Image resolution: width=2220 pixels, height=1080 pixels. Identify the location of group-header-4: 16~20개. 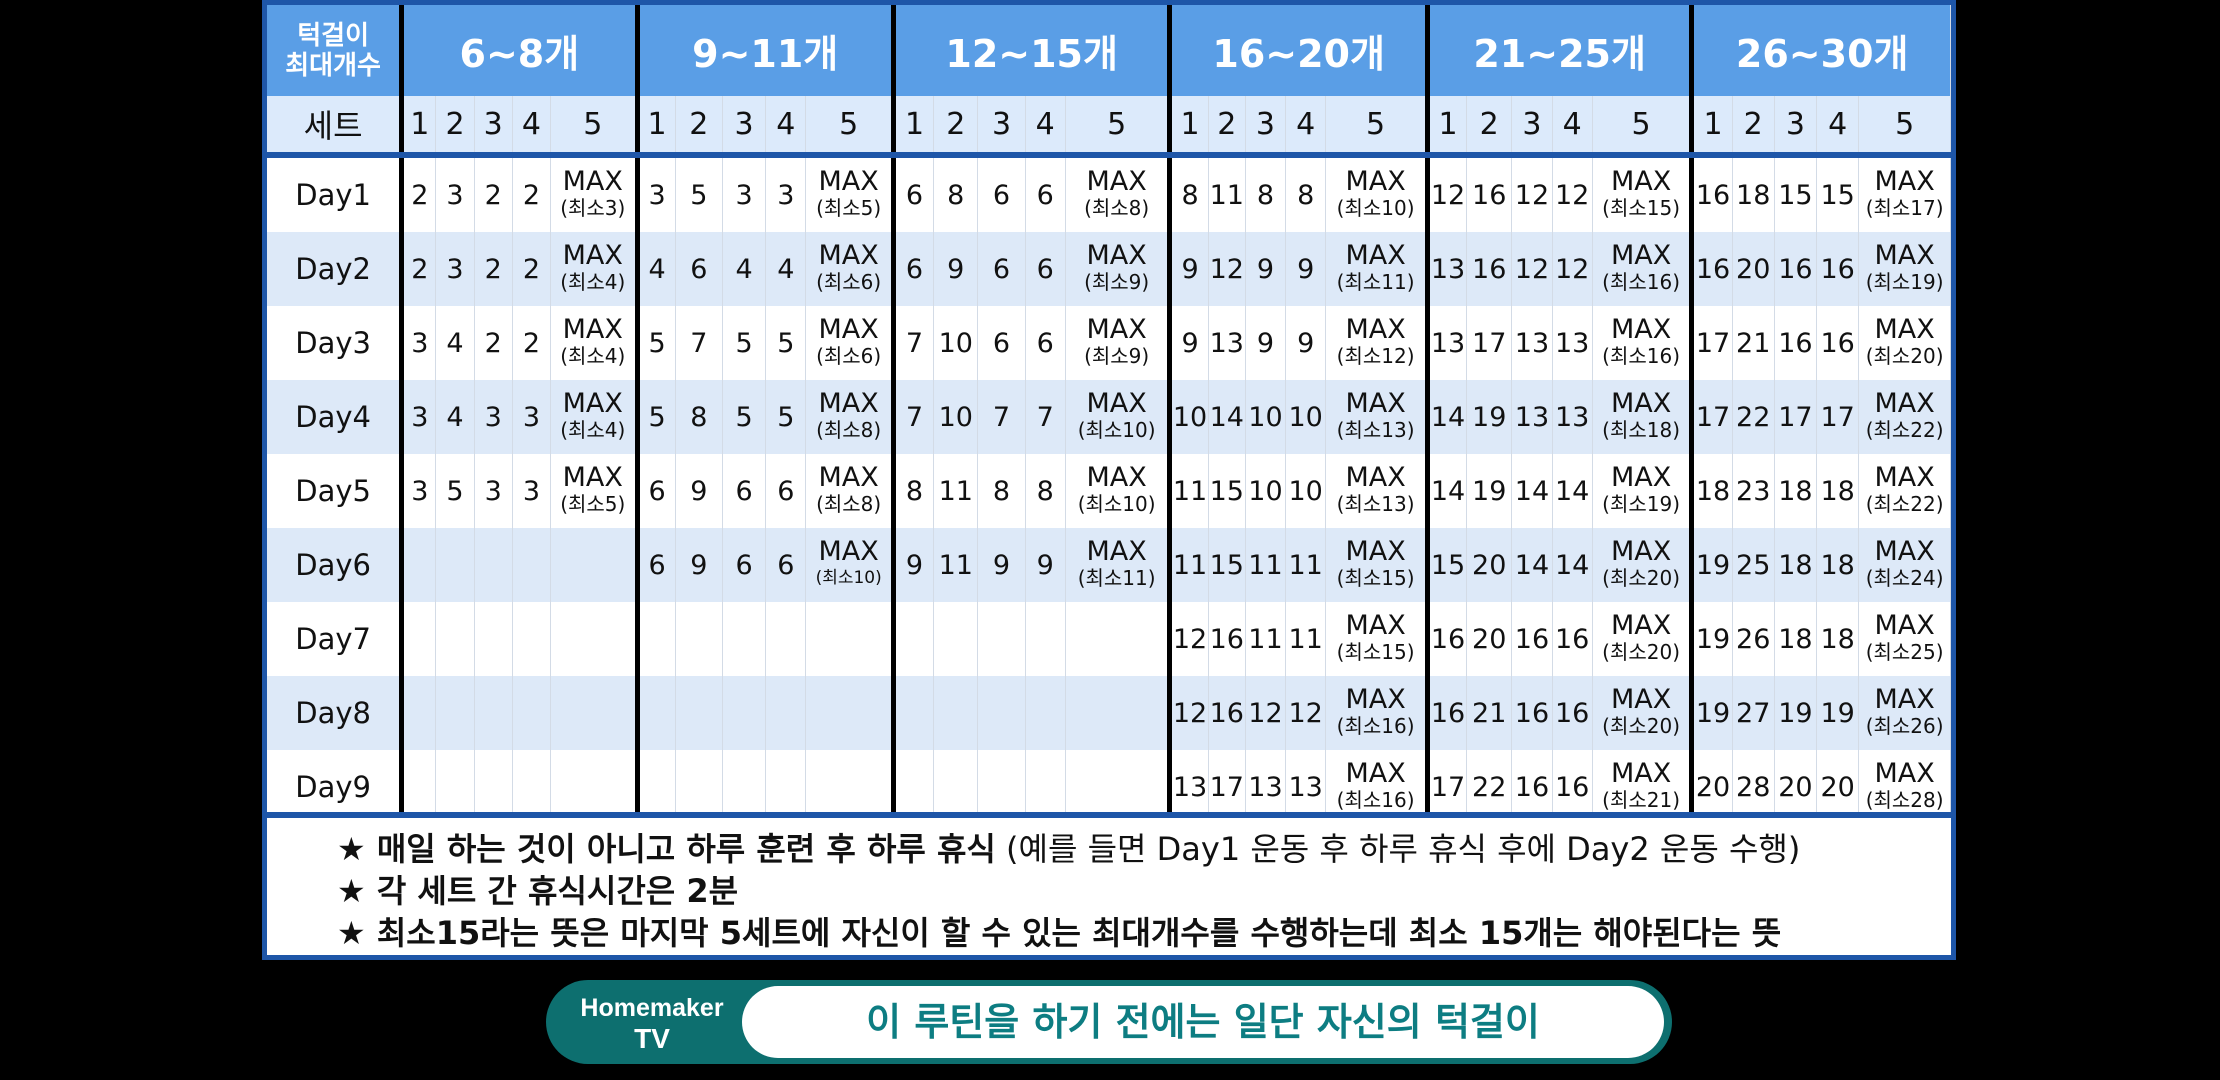
(1297, 50).